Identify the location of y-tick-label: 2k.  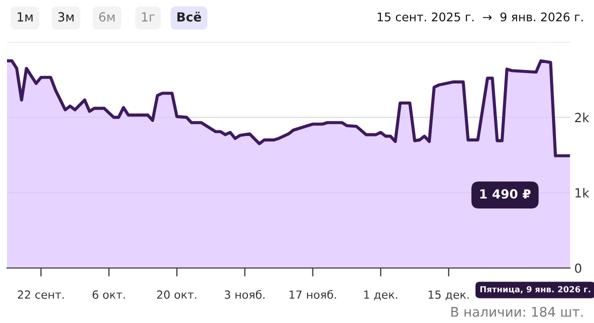
(582, 117).